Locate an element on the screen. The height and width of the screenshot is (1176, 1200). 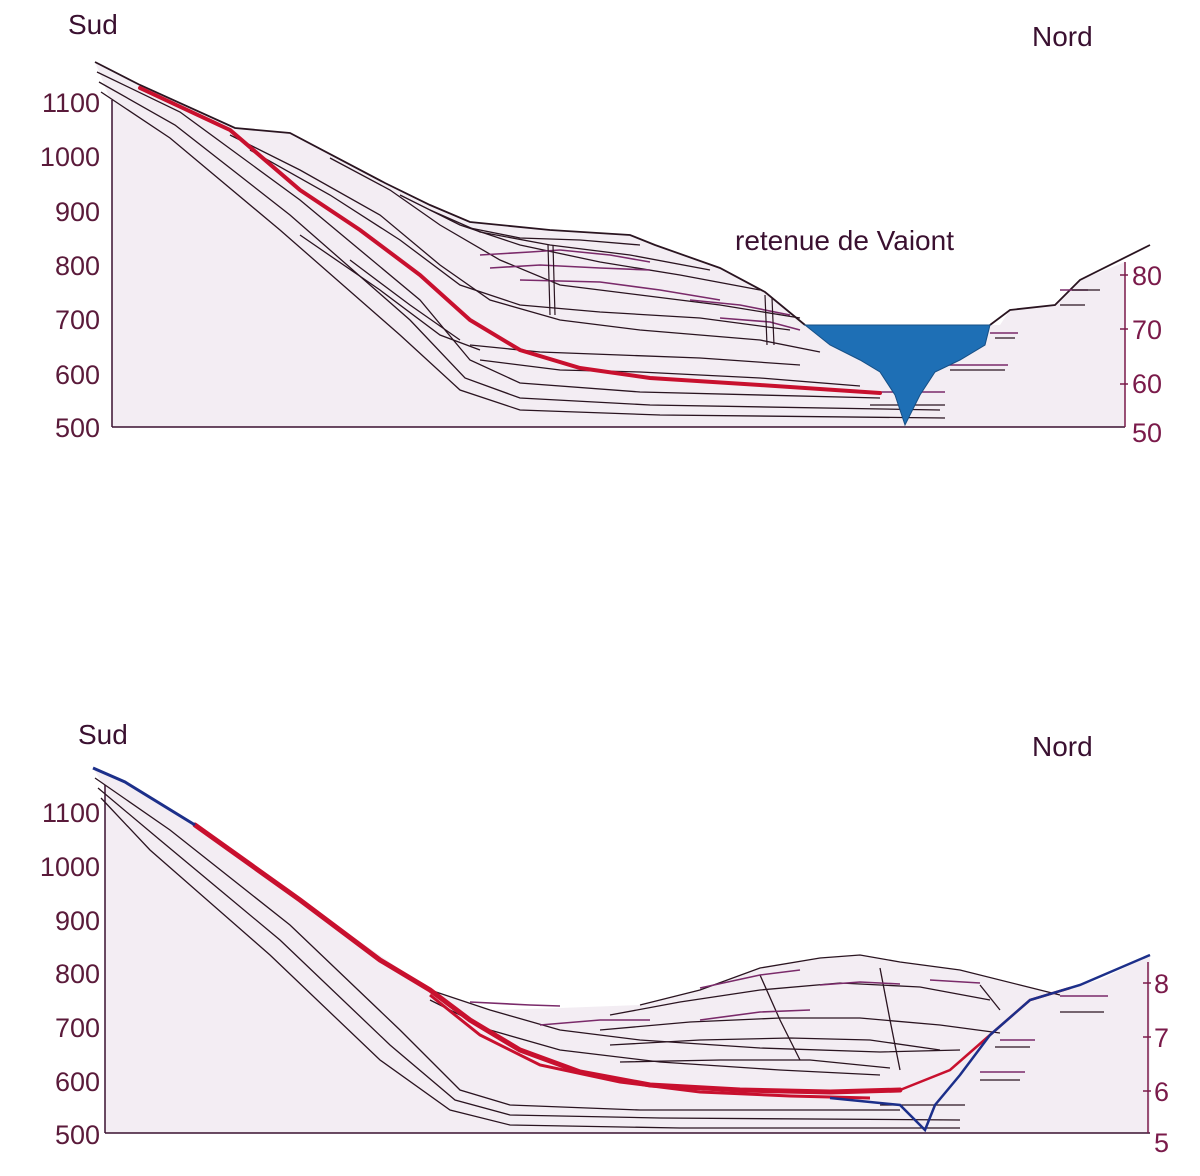
right-tick-7: 7 is located at coordinates (1161, 1038).